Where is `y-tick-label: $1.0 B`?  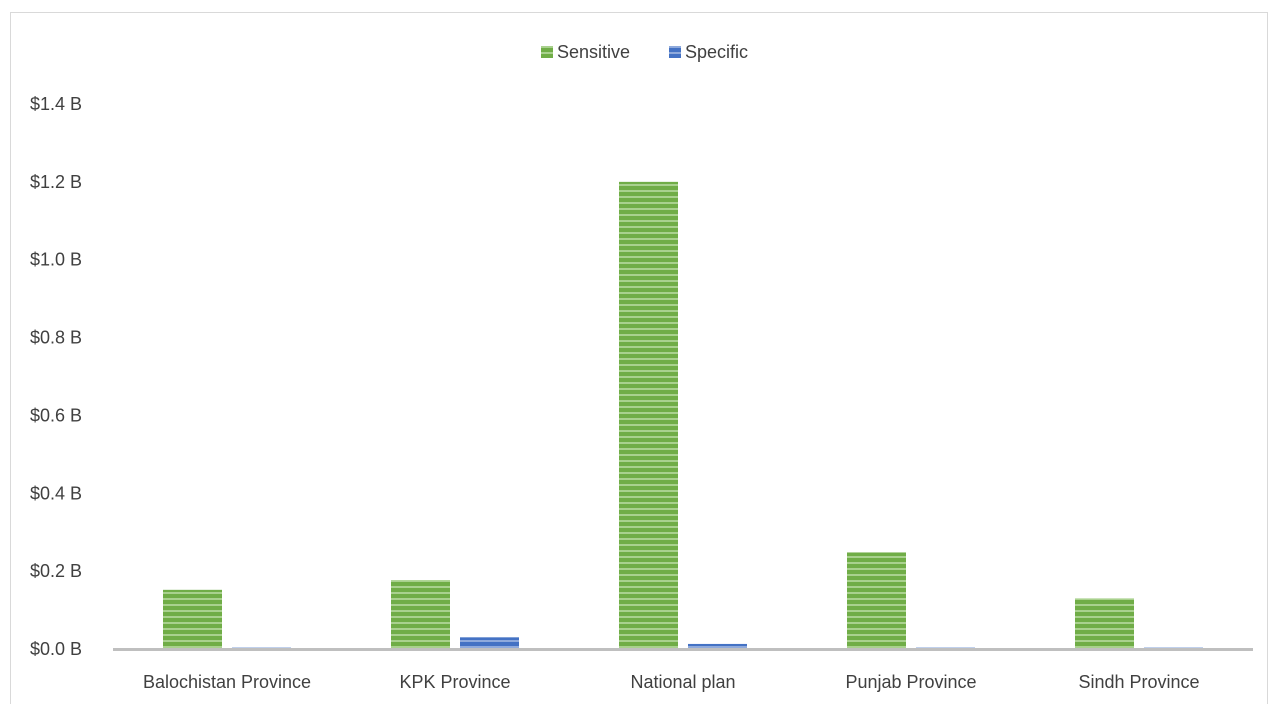
y-tick-label: $1.0 B is located at coordinates (56, 260).